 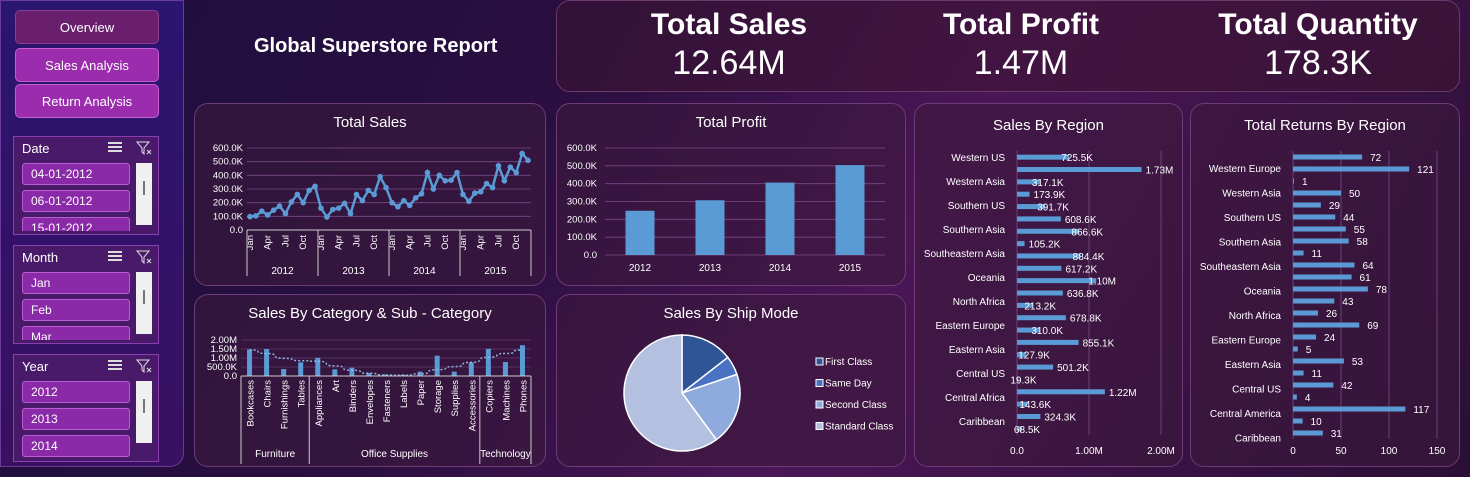 What do you see at coordinates (987, 278) in the screenshot?
I see `category-label: Oceania` at bounding box center [987, 278].